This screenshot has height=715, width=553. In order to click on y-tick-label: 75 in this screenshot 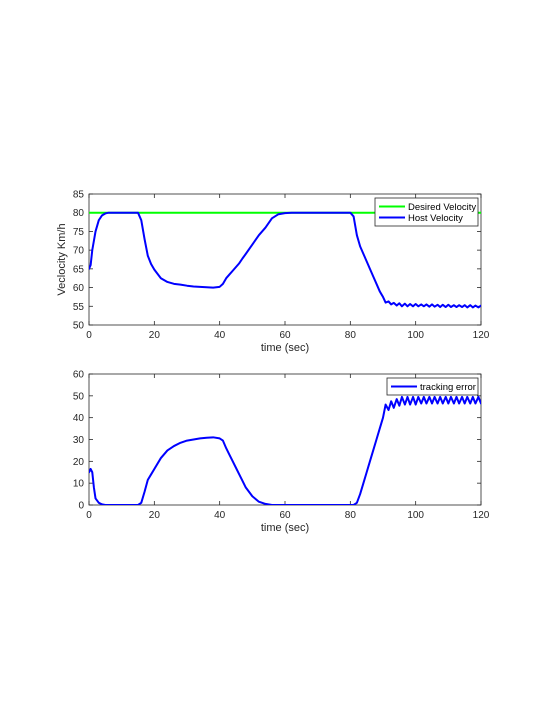, I will do `click(79, 232)`.